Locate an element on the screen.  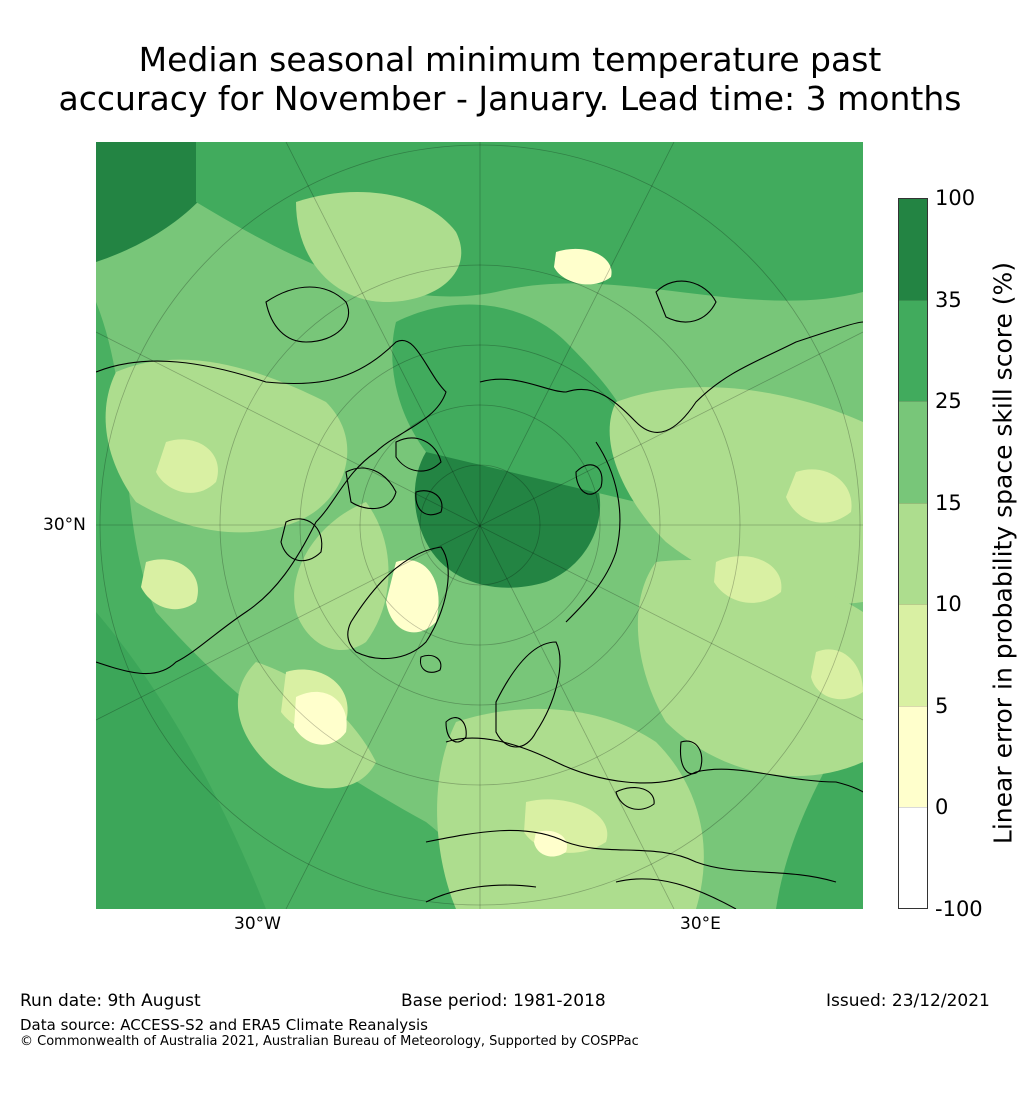
colorbar-tick-25: 25 is located at coordinates (948, 401).